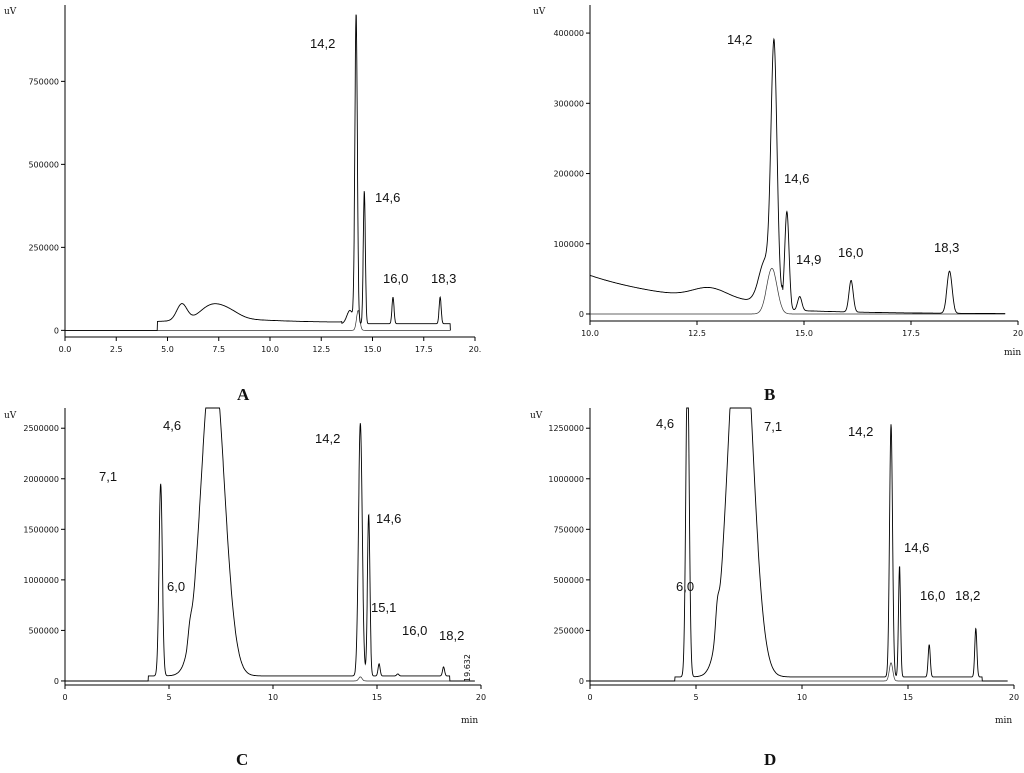 This screenshot has height=773, width=1024. What do you see at coordinates (568, 103) in the screenshot?
I see `y-tick-label: 300000` at bounding box center [568, 103].